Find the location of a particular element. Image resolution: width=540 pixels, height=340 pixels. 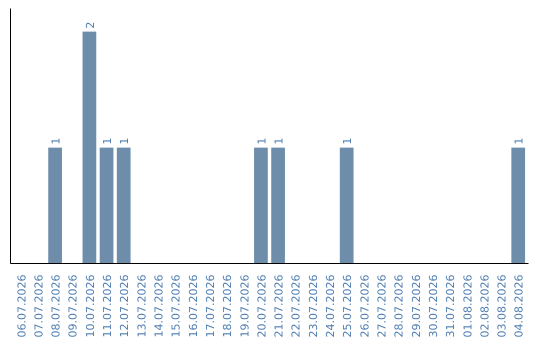

x-tick-label: 29.07.2026 is located at coordinates (416, 306).